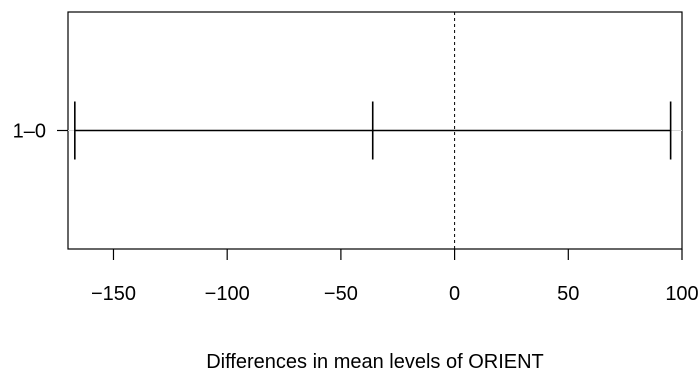 The height and width of the screenshot is (379, 699). Describe the element at coordinates (113, 294) in the screenshot. I see `x-tick-label: −150` at that location.